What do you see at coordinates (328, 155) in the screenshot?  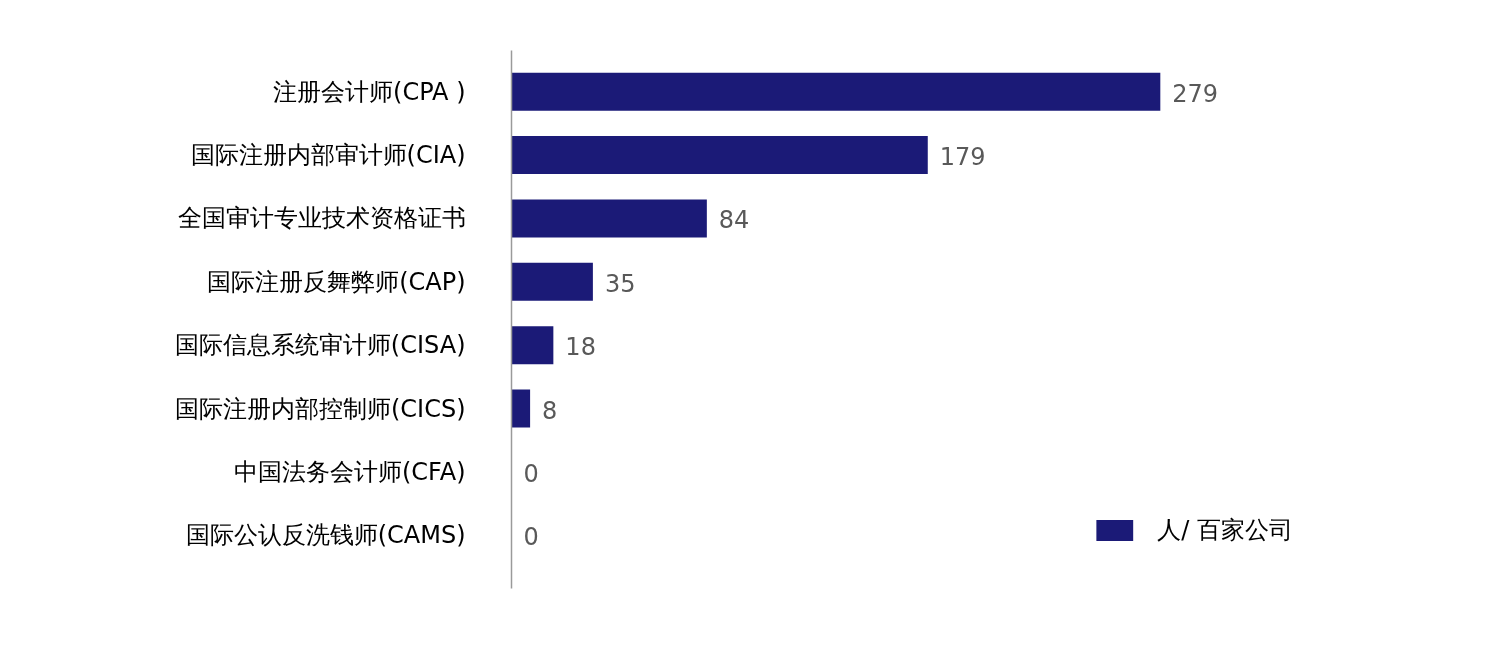 I see `y-tick-label: 国际注册内部审计师(CIA)` at bounding box center [328, 155].